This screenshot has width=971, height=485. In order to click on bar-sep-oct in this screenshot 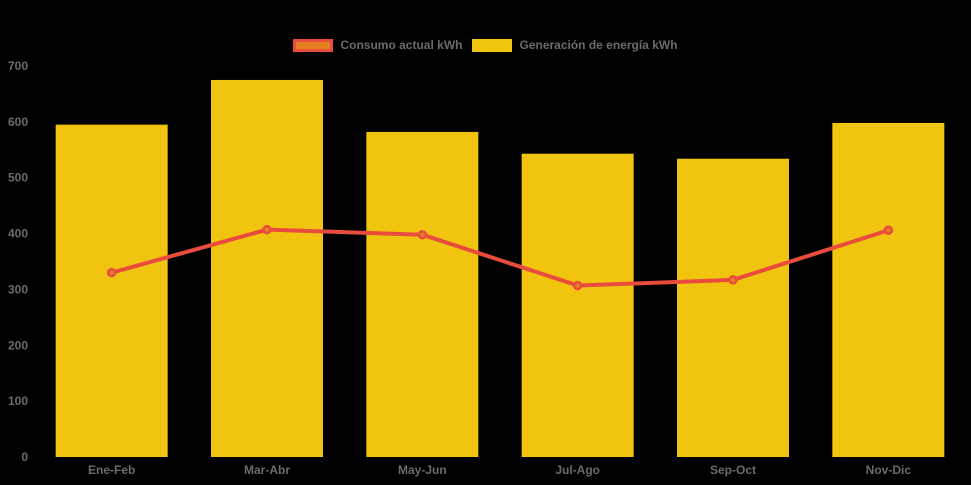, I will do `click(733, 308)`.